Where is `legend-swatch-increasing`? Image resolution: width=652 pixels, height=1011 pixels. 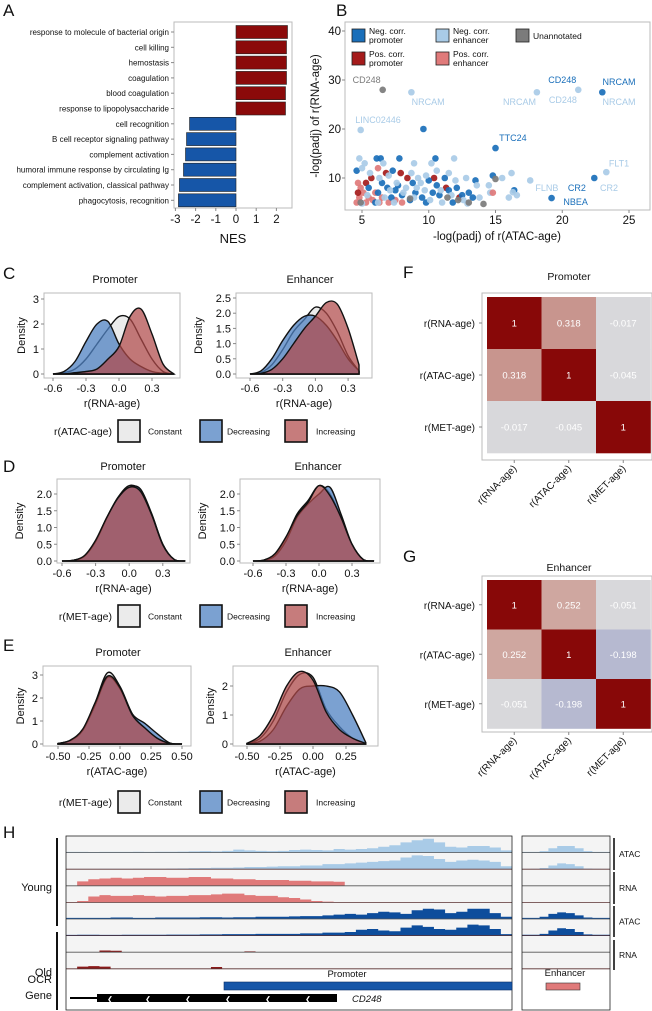
legend-swatch-increasing is located at coordinates (296, 431).